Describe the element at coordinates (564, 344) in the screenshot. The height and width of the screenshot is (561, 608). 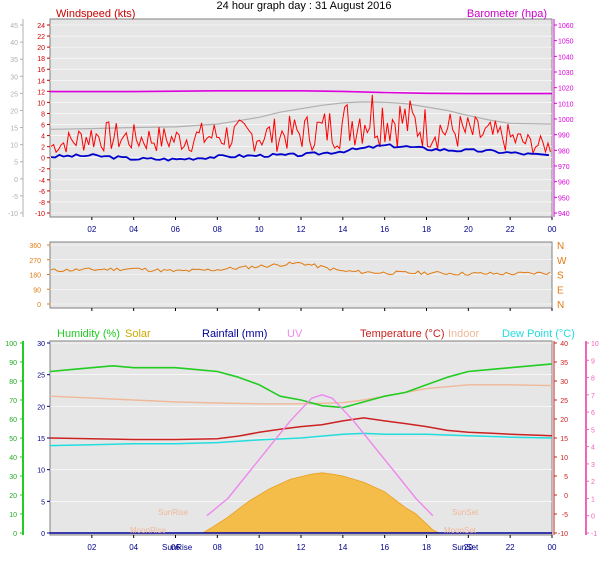
I see `temp-tick-label: 40` at that location.